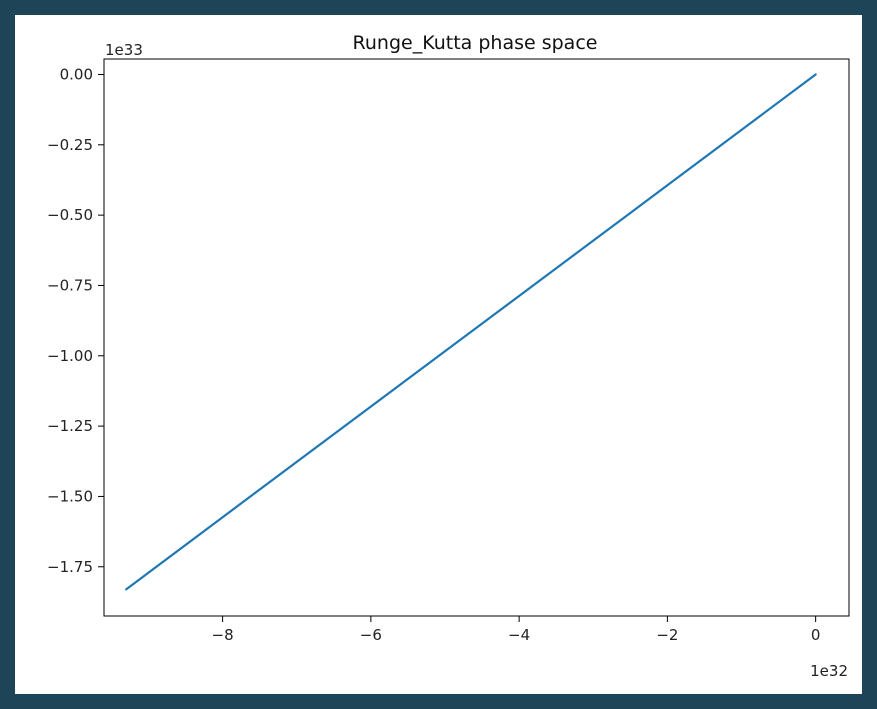 The width and height of the screenshot is (877, 709). Describe the element at coordinates (70, 567) in the screenshot. I see `y-tick-label: −1.75` at that location.